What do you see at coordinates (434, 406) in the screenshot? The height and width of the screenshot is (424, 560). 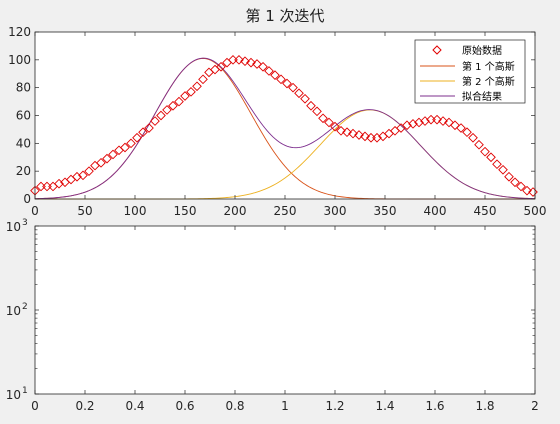 I see `x-tick-label: 1.6` at bounding box center [434, 406].